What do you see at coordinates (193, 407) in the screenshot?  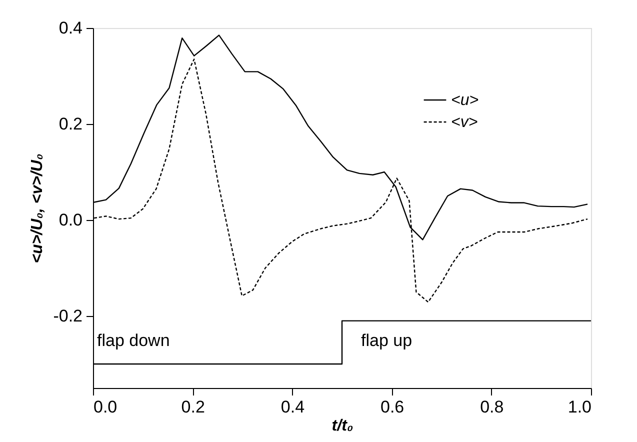 I see `x-tick-label: 0.2` at bounding box center [193, 407].